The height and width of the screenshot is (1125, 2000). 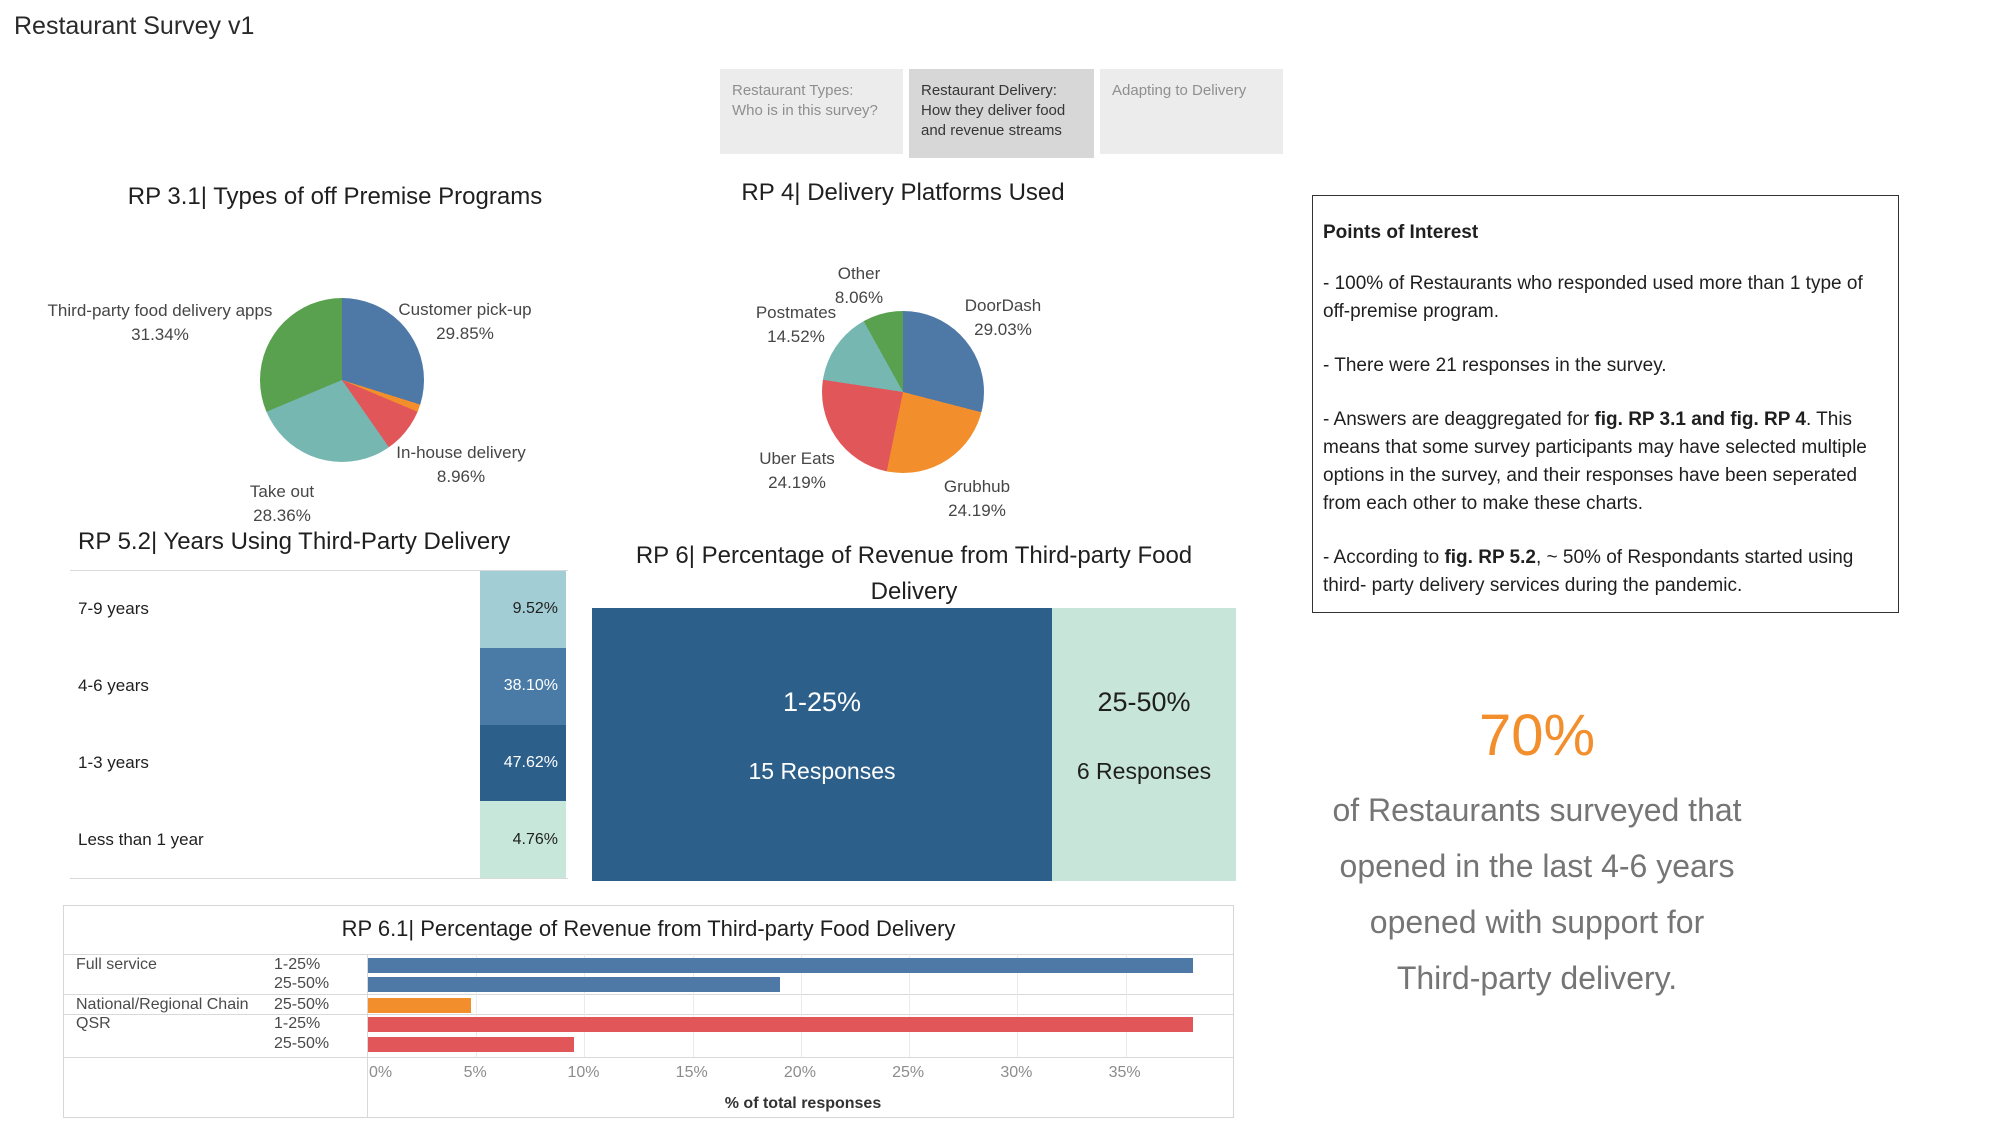 I want to click on rp61-rows-top-line, so click(x=648, y=954).